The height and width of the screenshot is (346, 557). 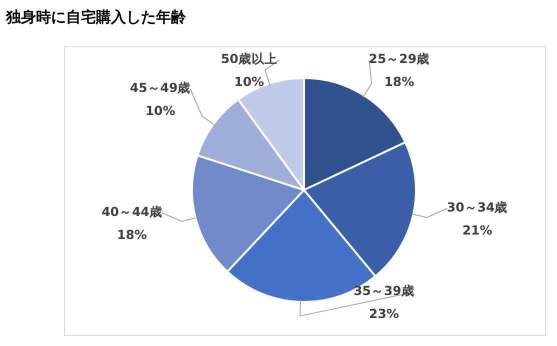 What do you see at coordinates (96, 17) in the screenshot?
I see `chart-title: 独身時に自宅購入した年齢` at bounding box center [96, 17].